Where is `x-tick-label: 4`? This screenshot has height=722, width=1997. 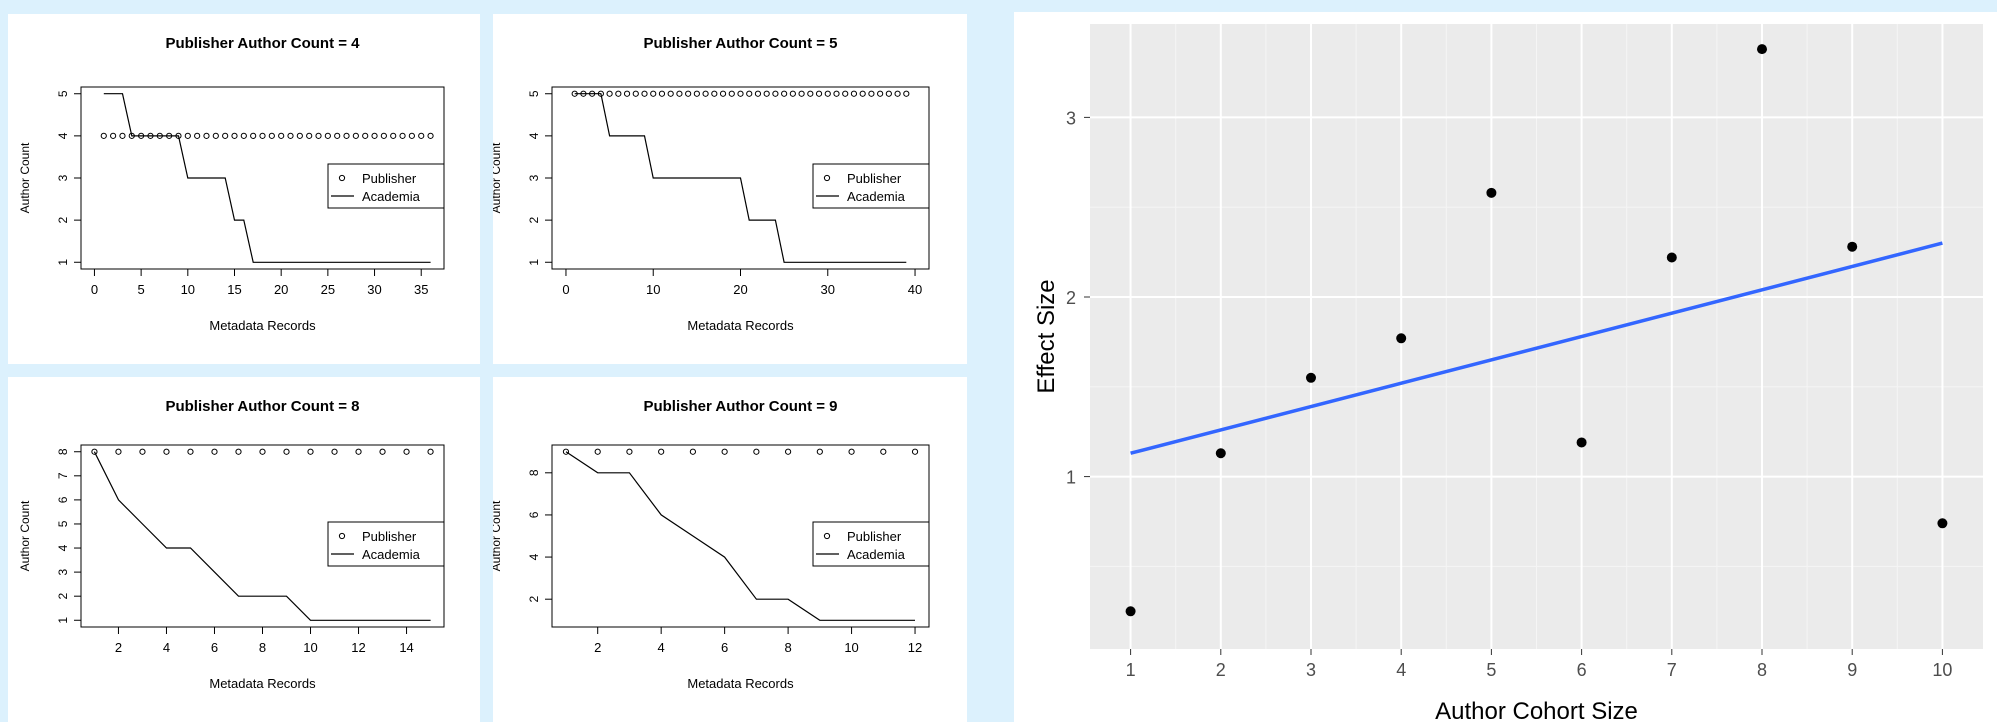
x-tick-label: 4 is located at coordinates (661, 647).